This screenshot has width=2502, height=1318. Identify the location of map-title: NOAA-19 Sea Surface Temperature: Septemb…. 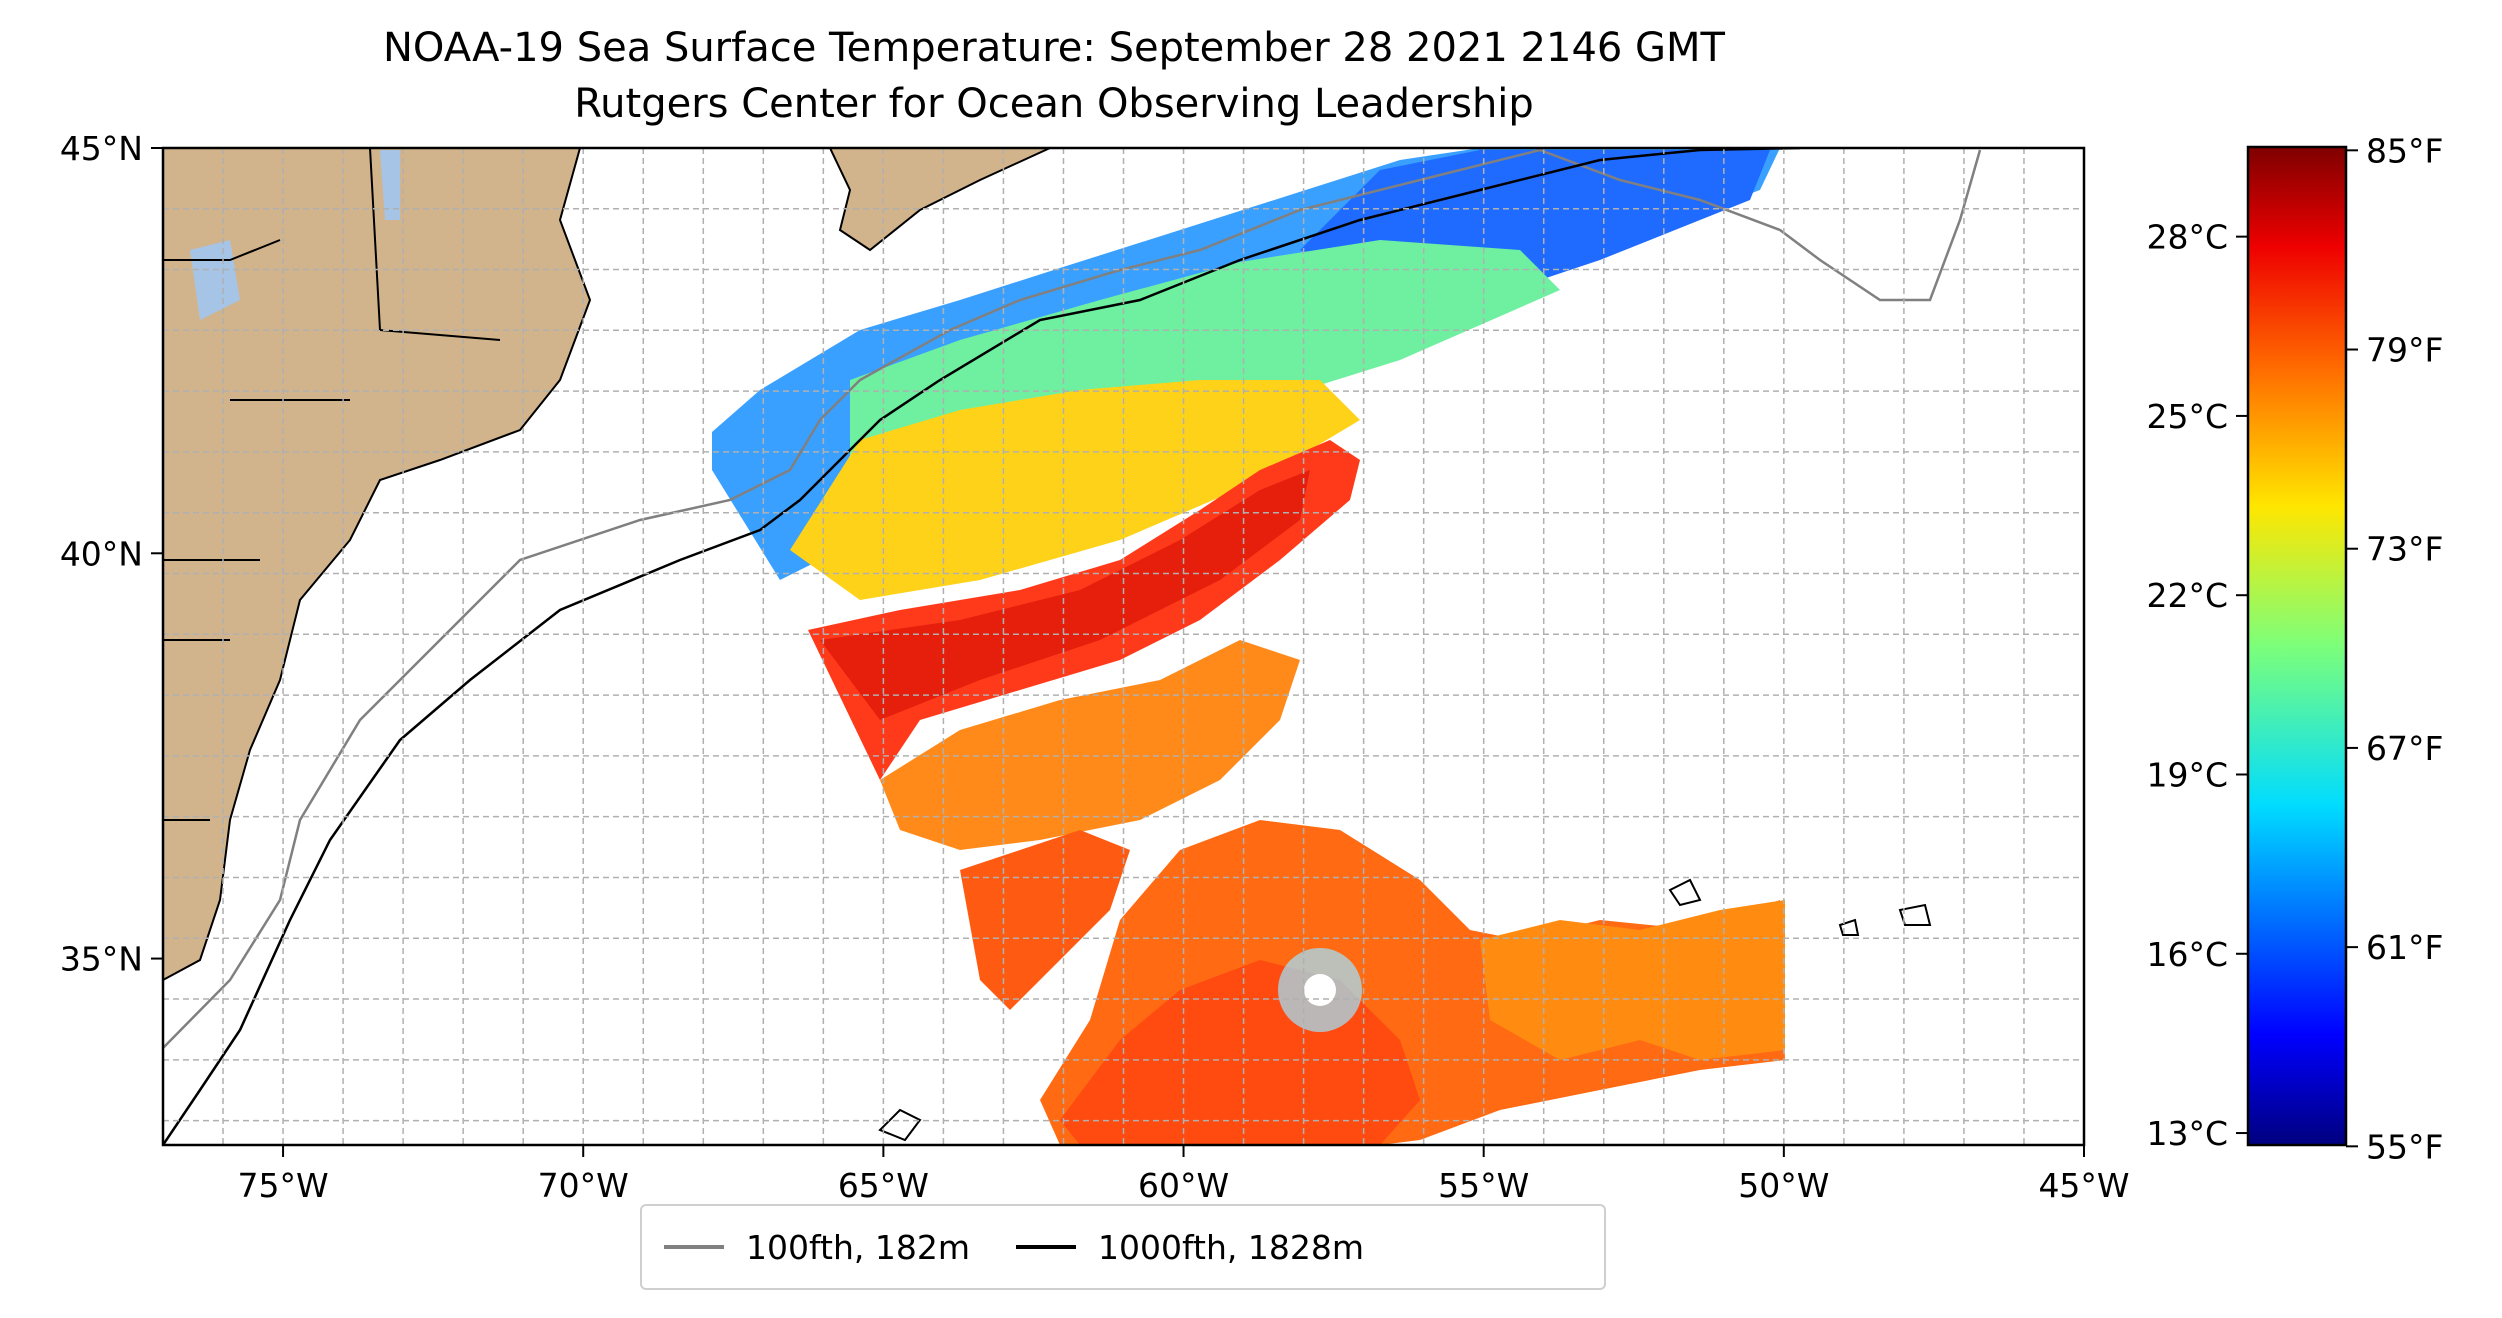
(1054, 48).